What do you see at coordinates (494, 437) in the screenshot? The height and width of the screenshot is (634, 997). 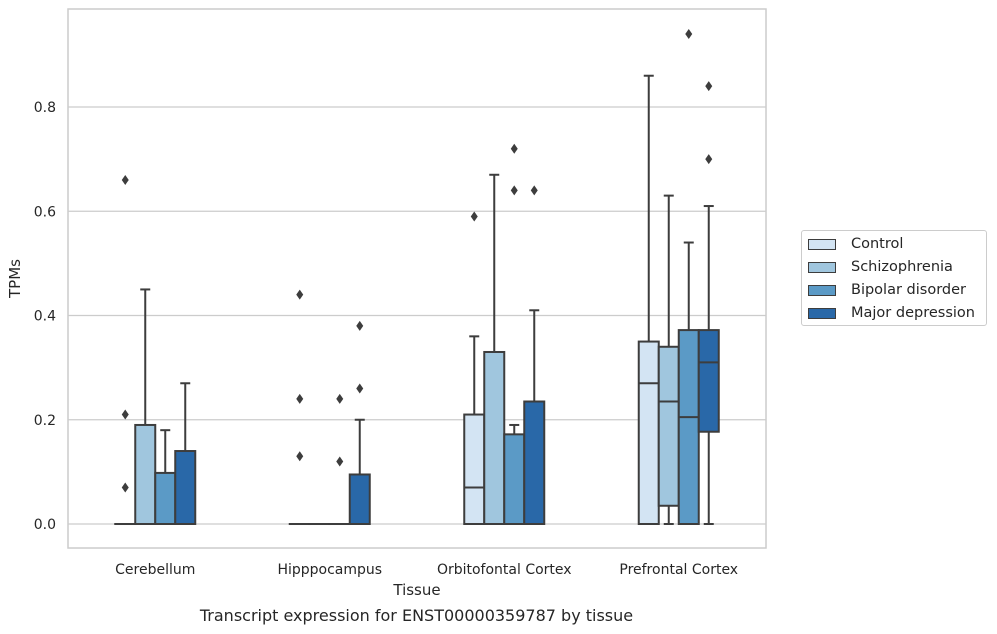 I see `box-orbitofontal-cortex-schizophrenia` at bounding box center [494, 437].